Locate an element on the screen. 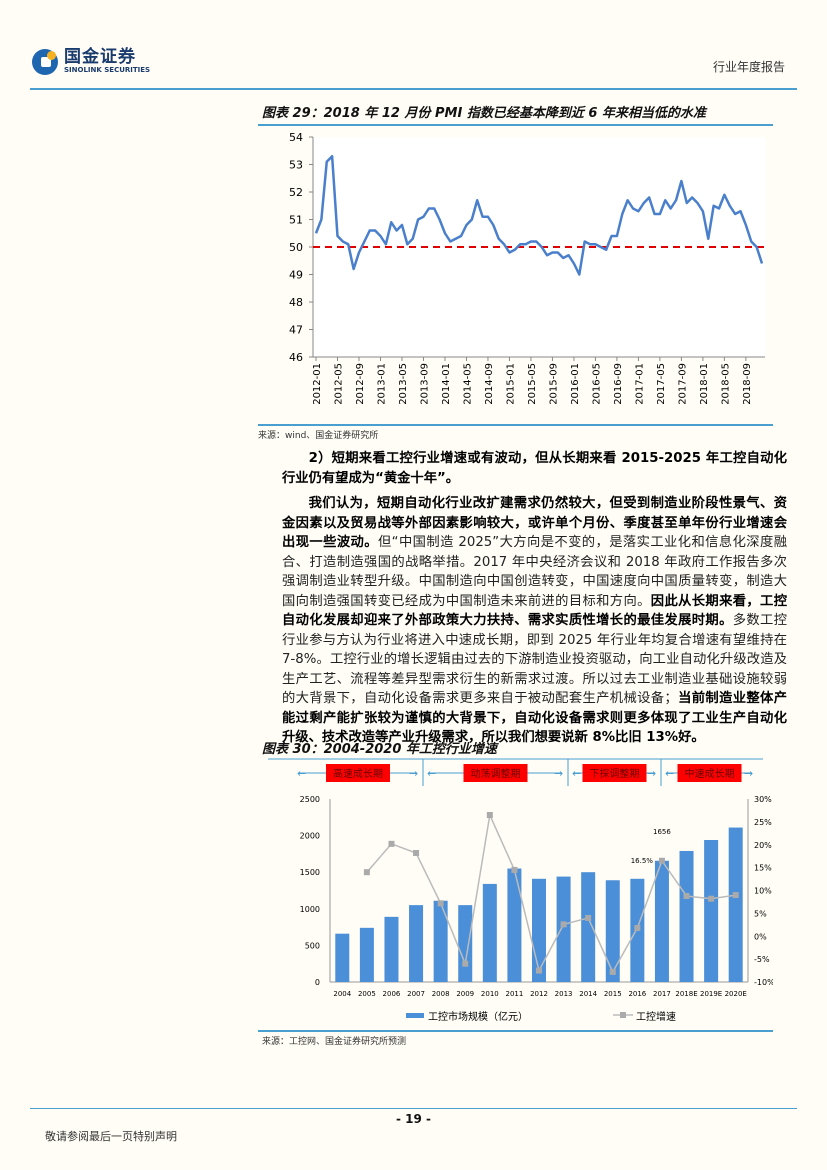  x-tick-label: 2013 is located at coordinates (564, 994).